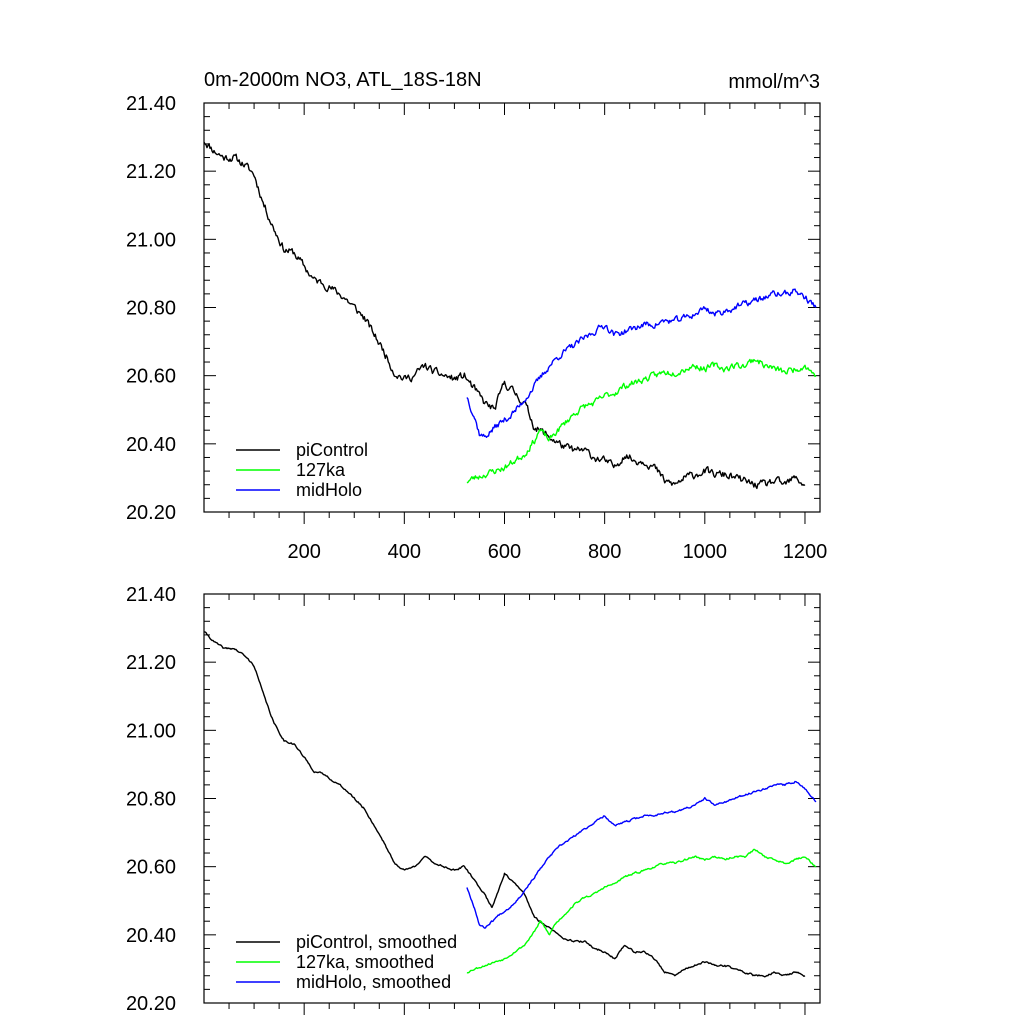 The height and width of the screenshot is (1024, 1024). I want to click on legend-label: 127ka, smoothed, so click(365, 962).